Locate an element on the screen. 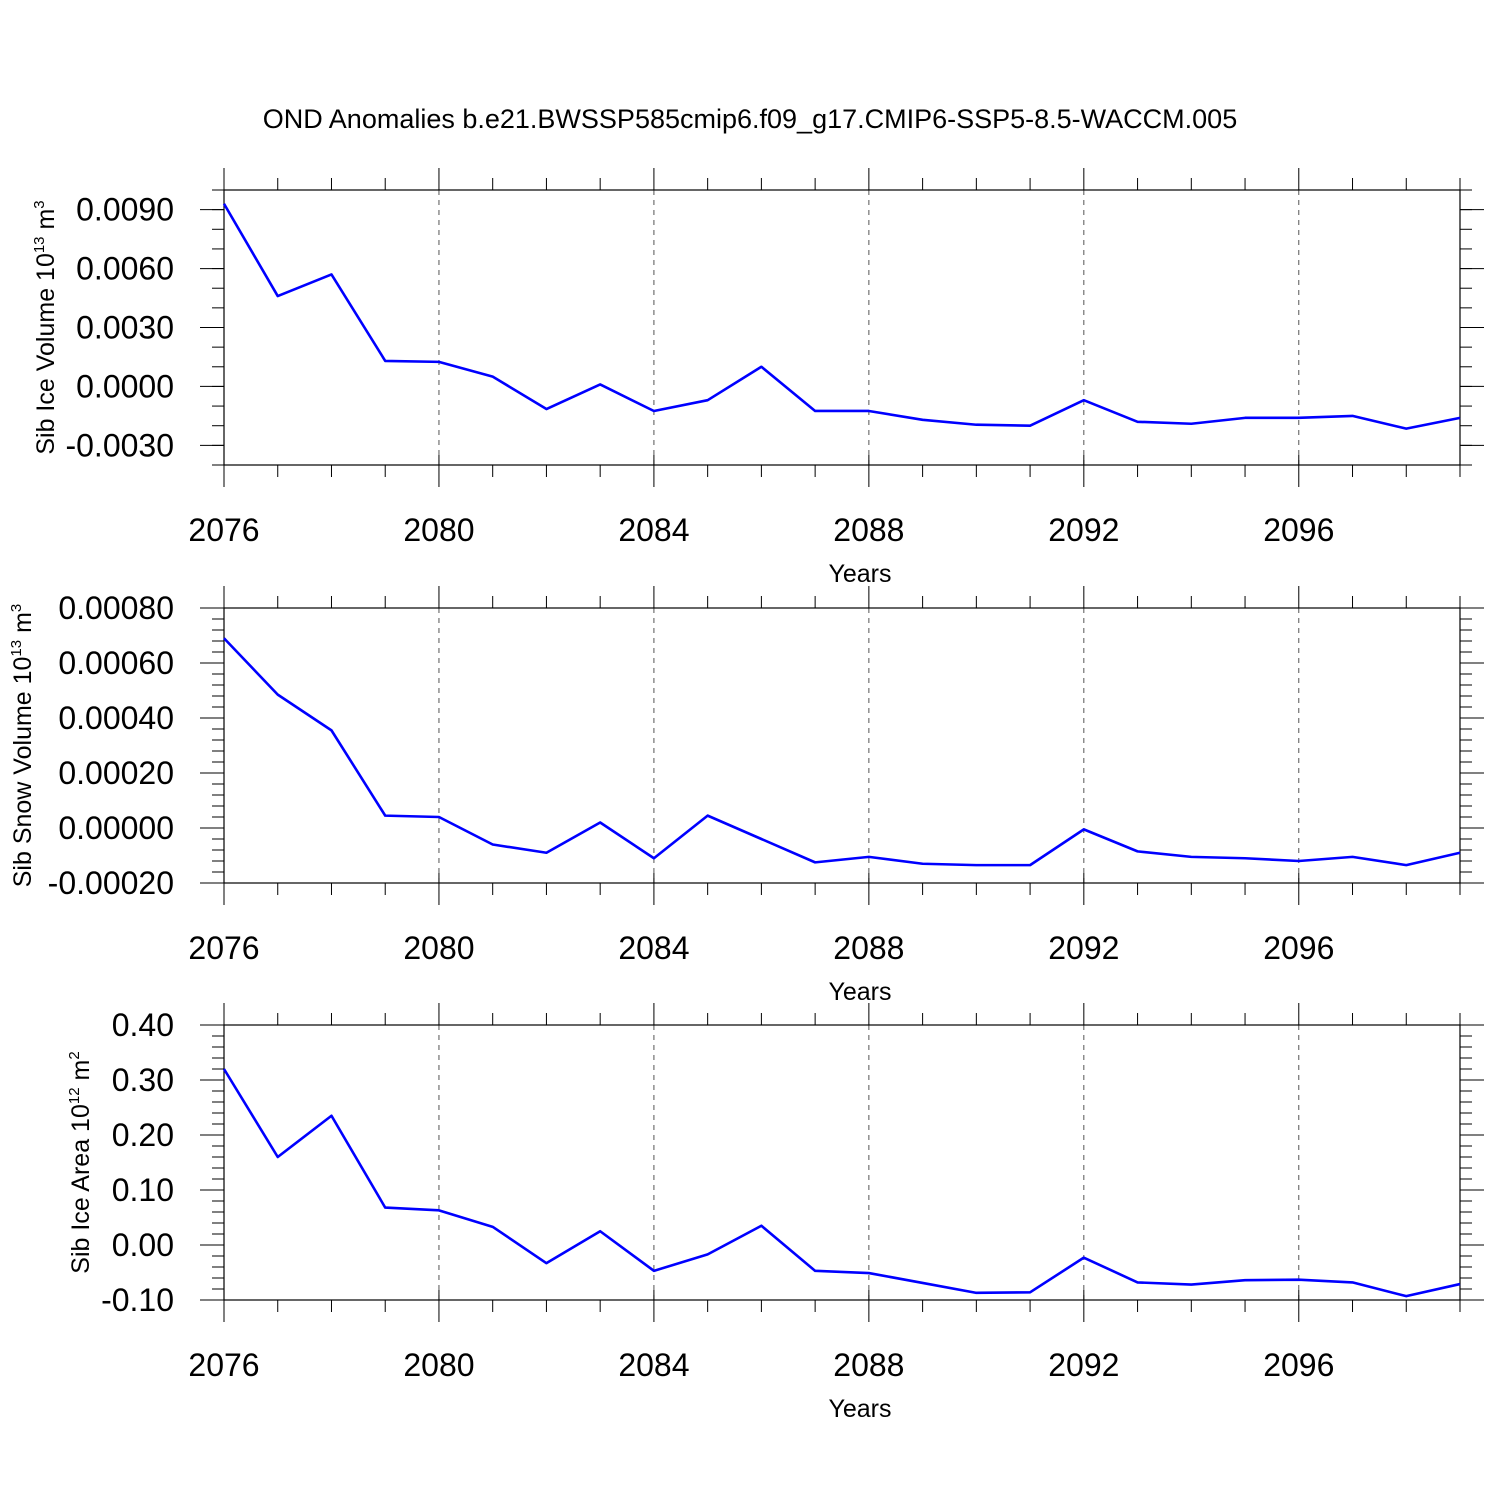 The image size is (1500, 1500). ice-area-xtick-label: 2080 is located at coordinates (438, 1365).